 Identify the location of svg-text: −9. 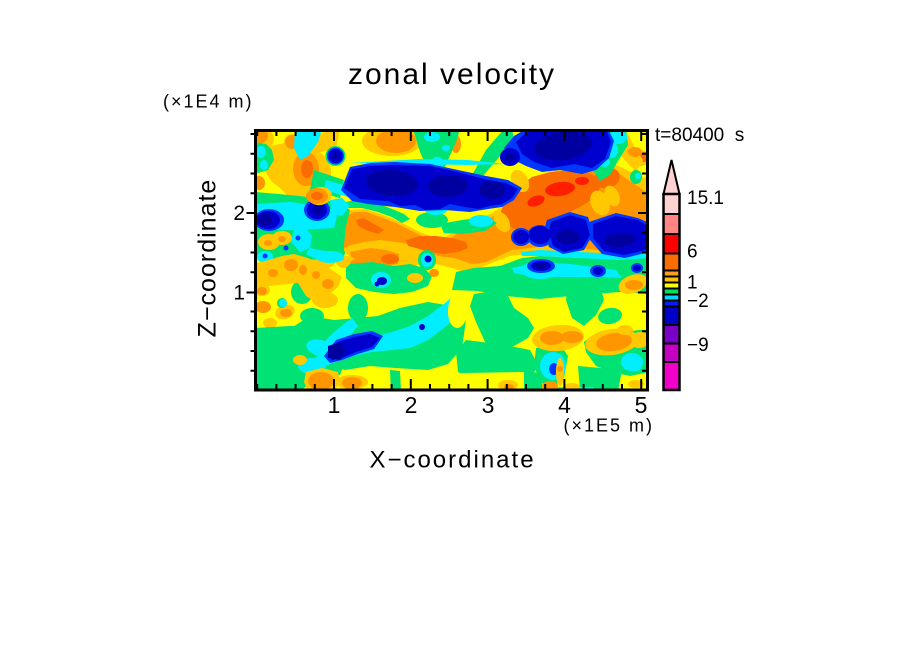
(698, 345).